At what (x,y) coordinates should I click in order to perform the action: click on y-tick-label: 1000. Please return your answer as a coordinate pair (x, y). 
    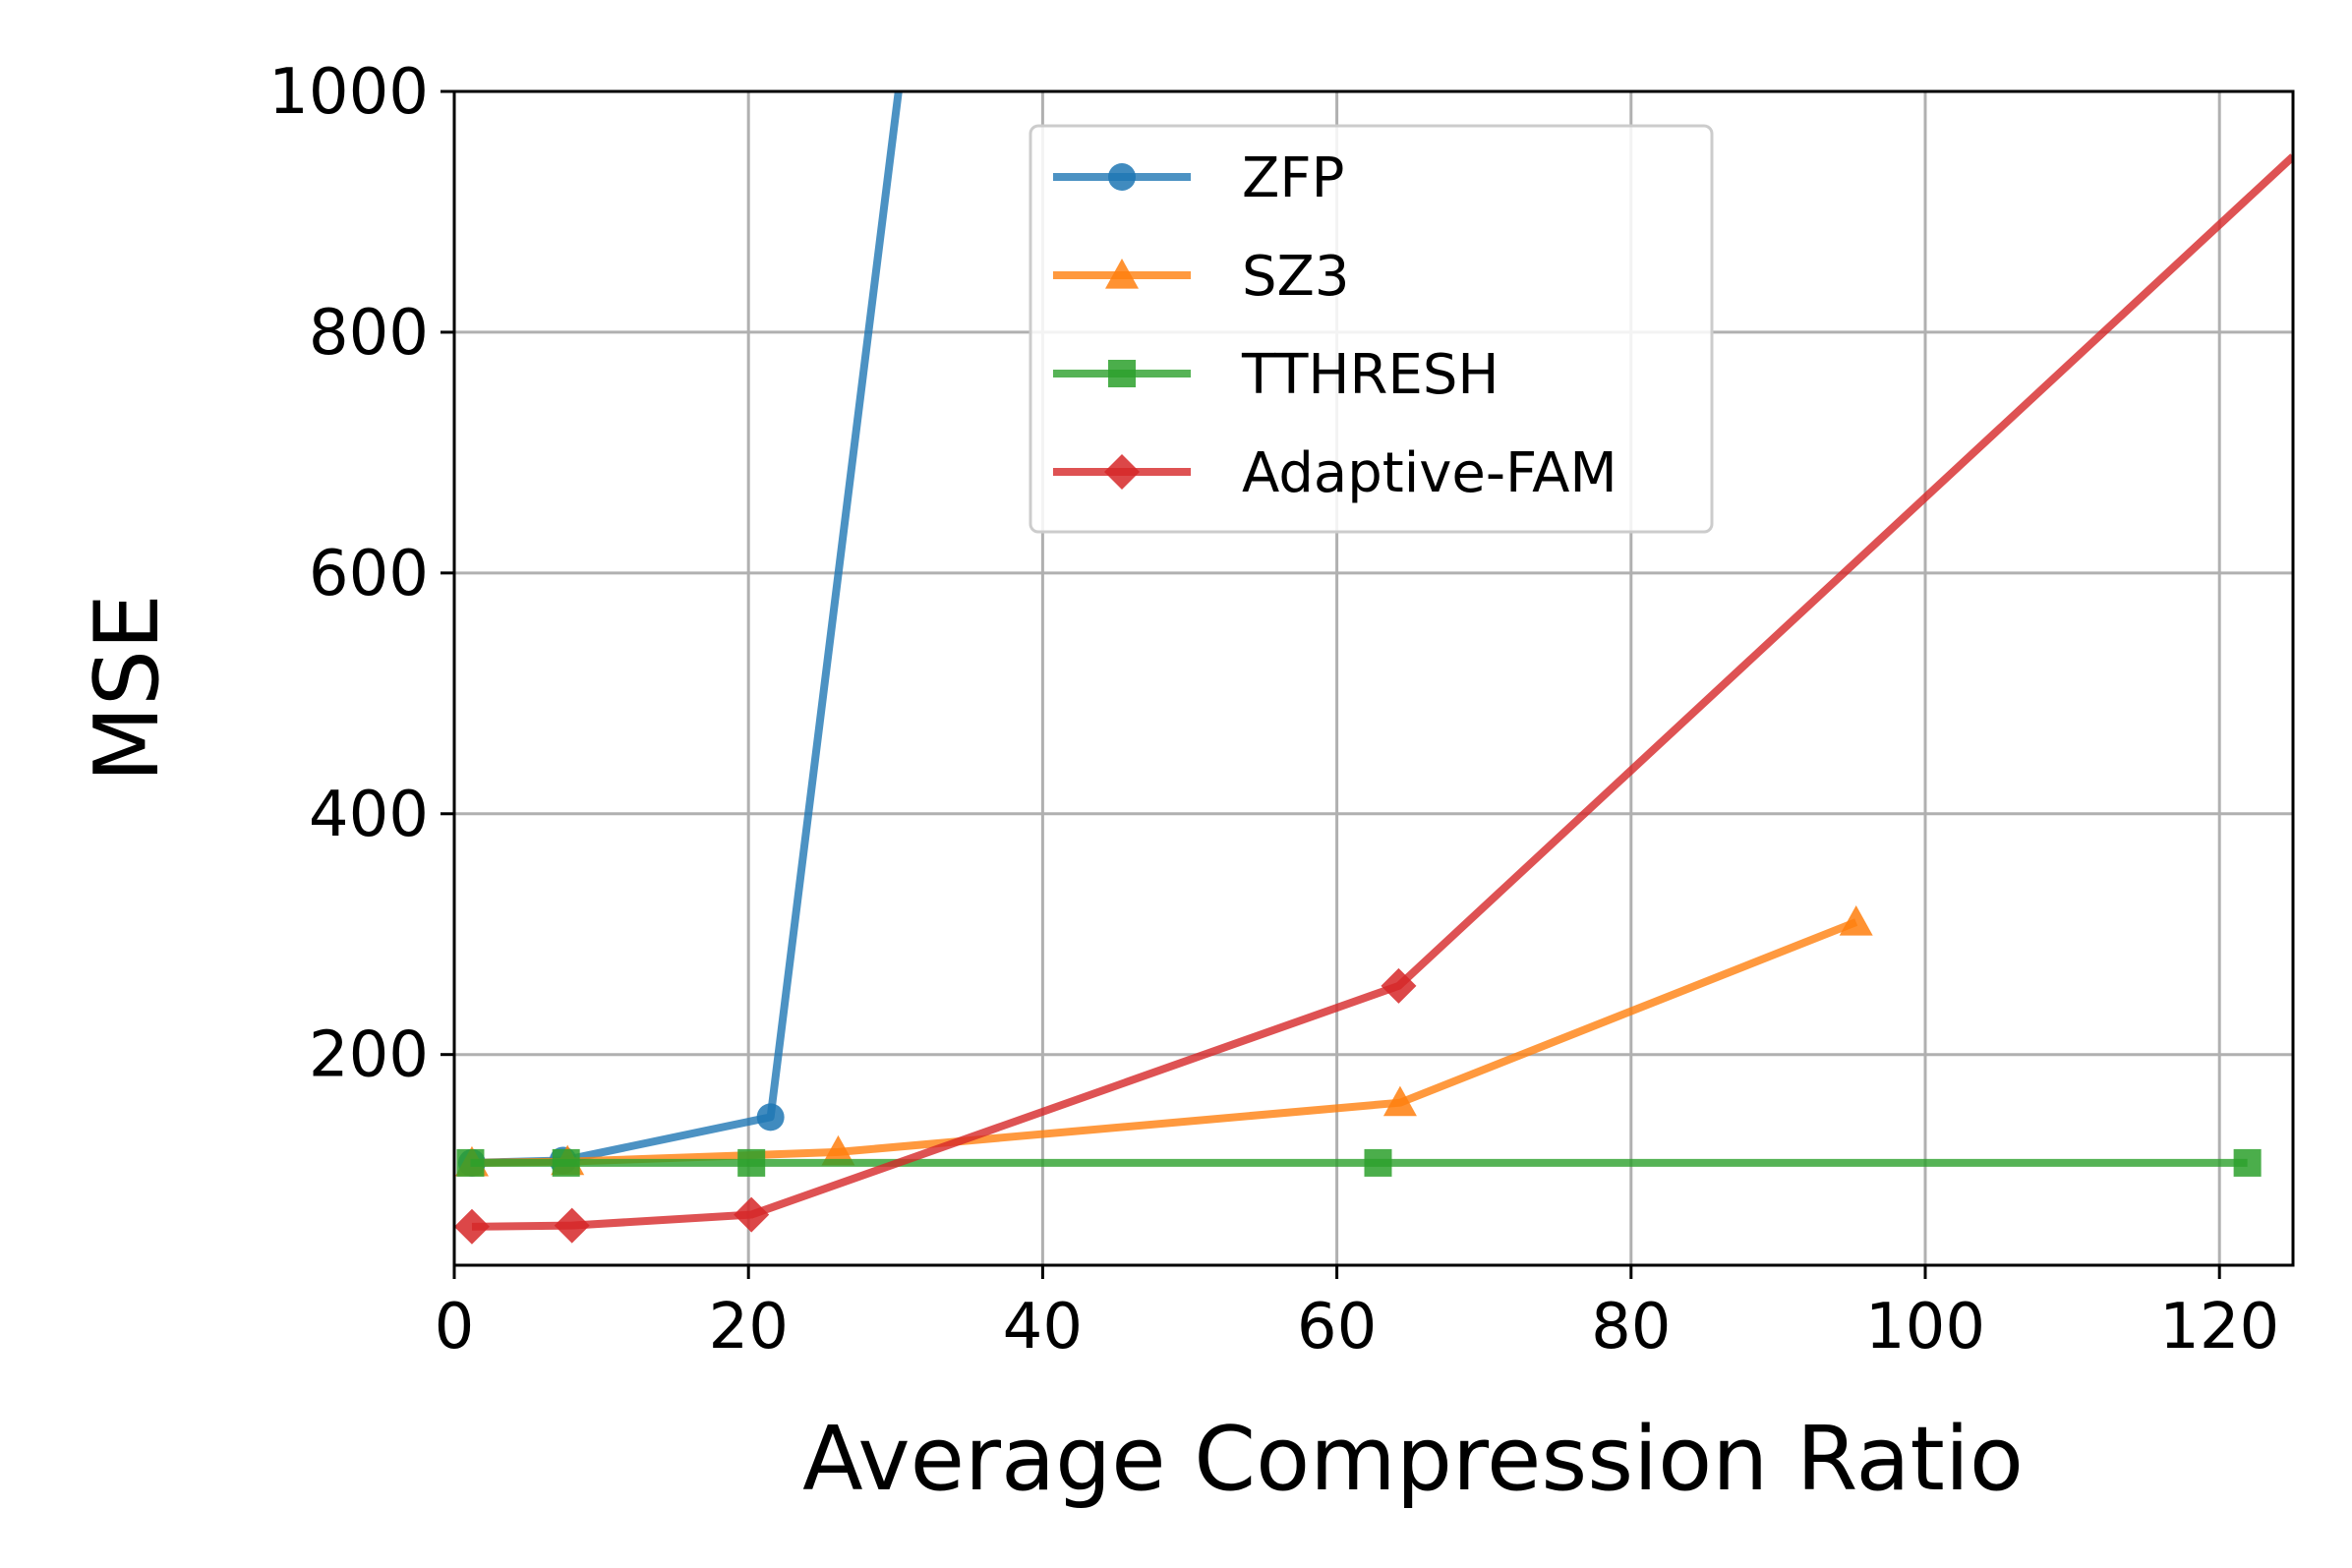
    Looking at the image, I should click on (348, 92).